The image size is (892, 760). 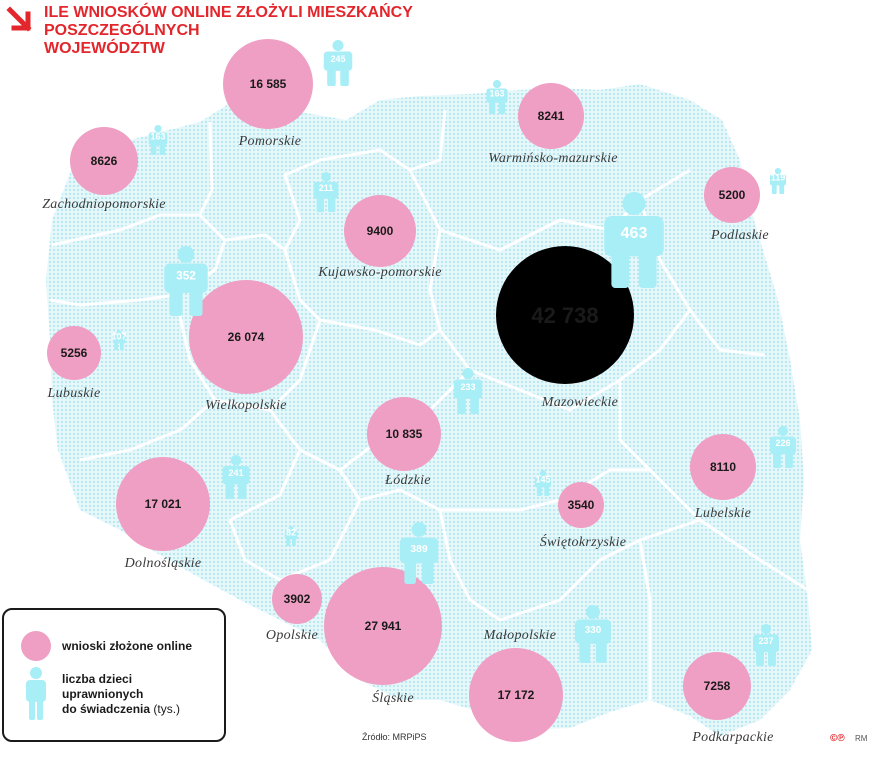 I want to click on children-value-swietokrzyskie: 145, so click(x=542, y=479).